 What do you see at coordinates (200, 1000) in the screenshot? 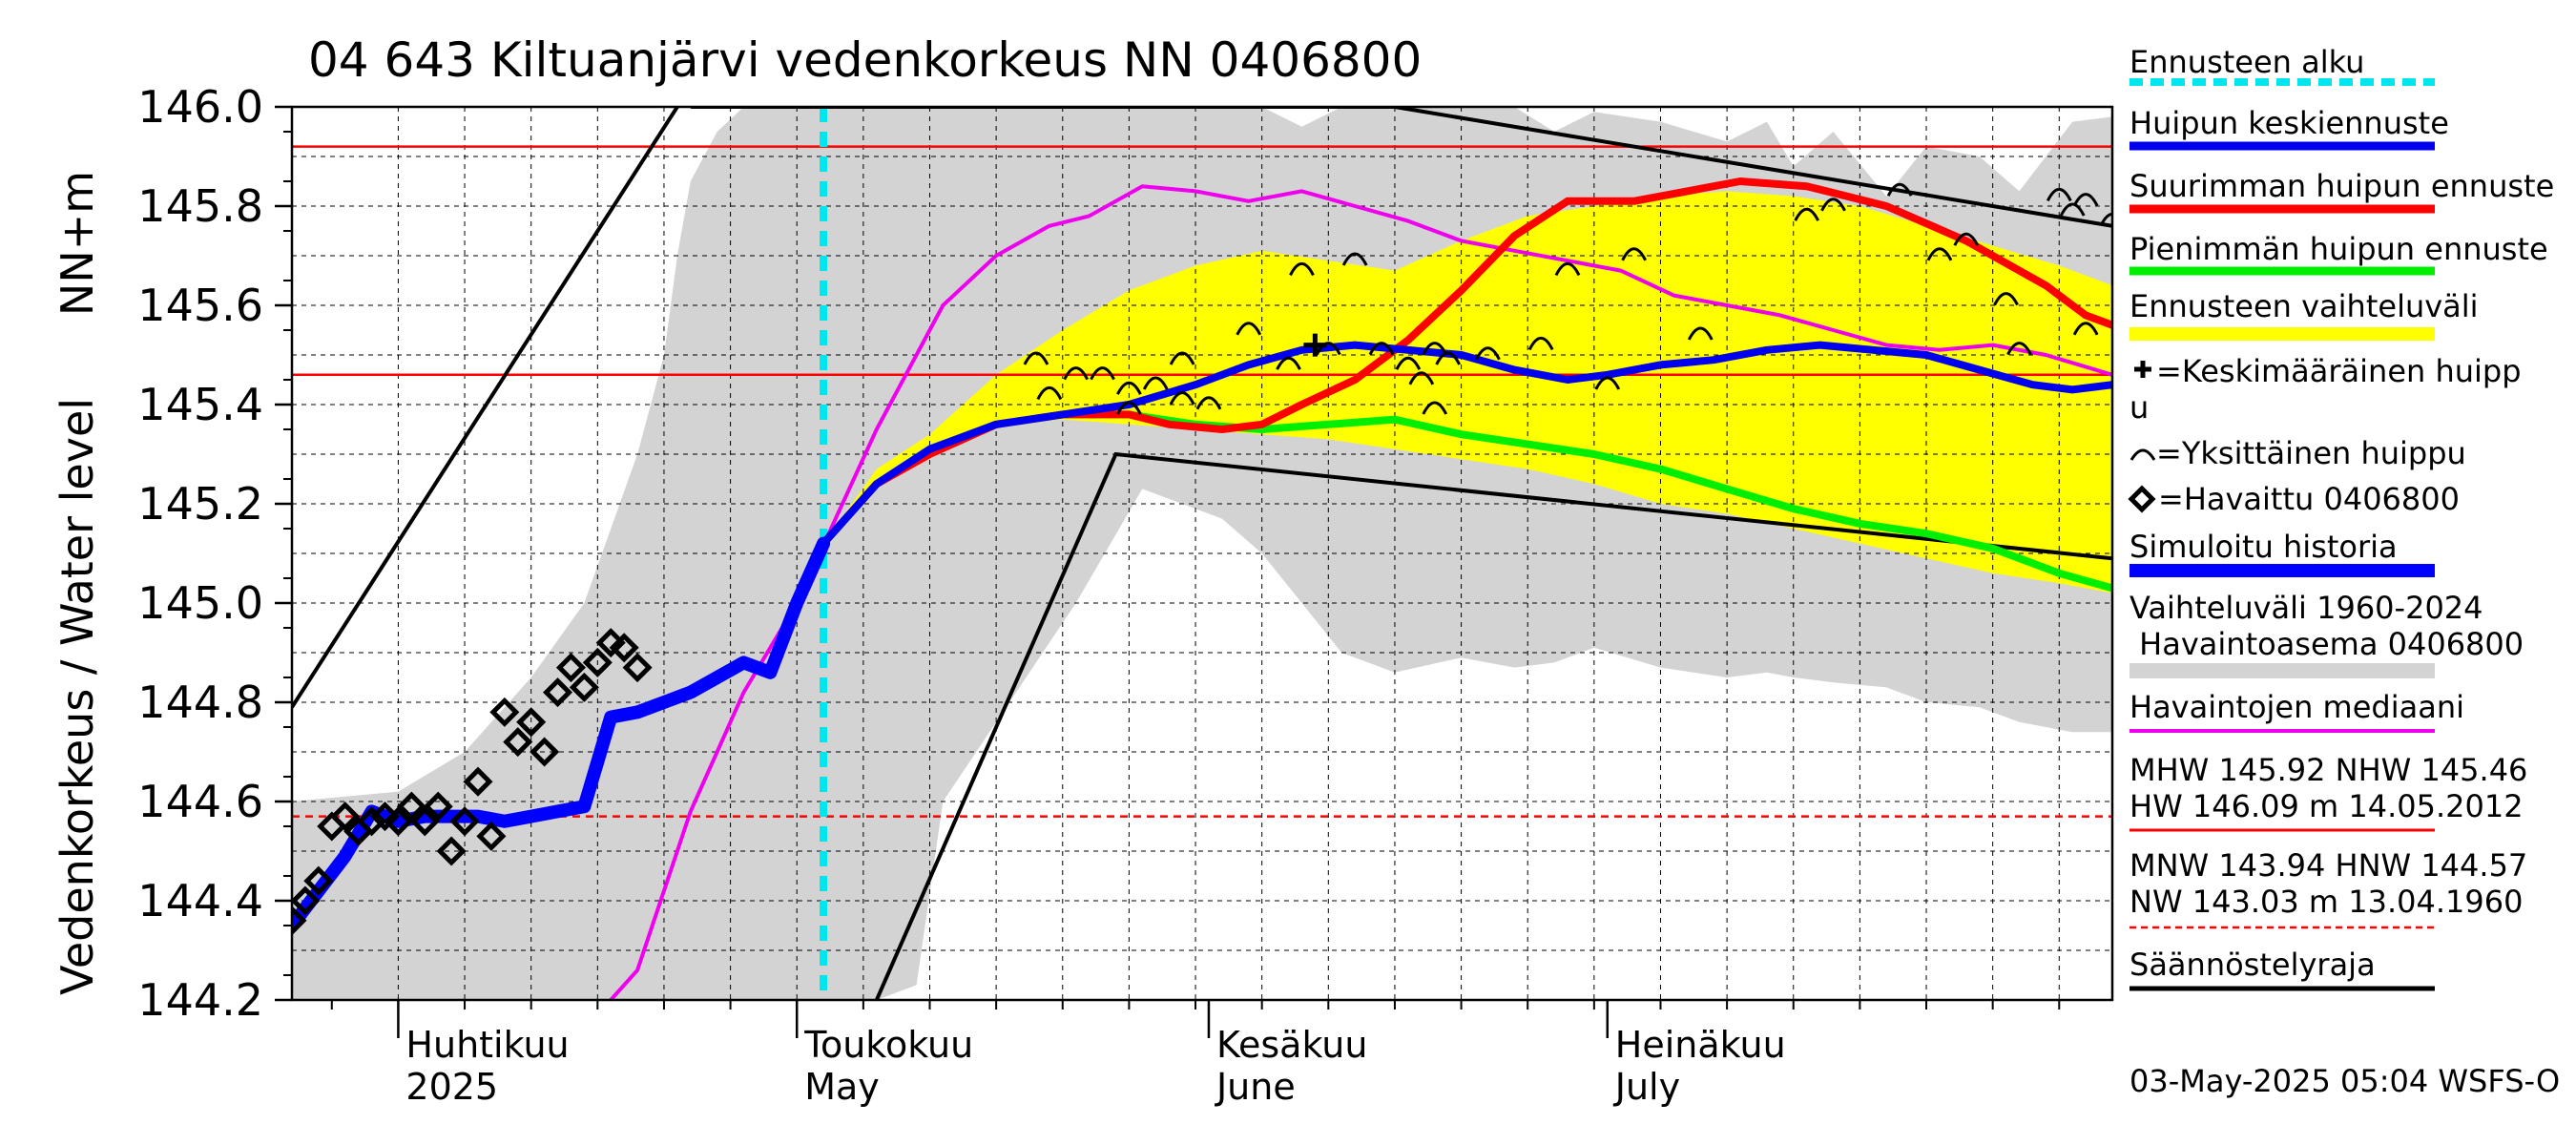
I see `y-tick-label: 144.2` at bounding box center [200, 1000].